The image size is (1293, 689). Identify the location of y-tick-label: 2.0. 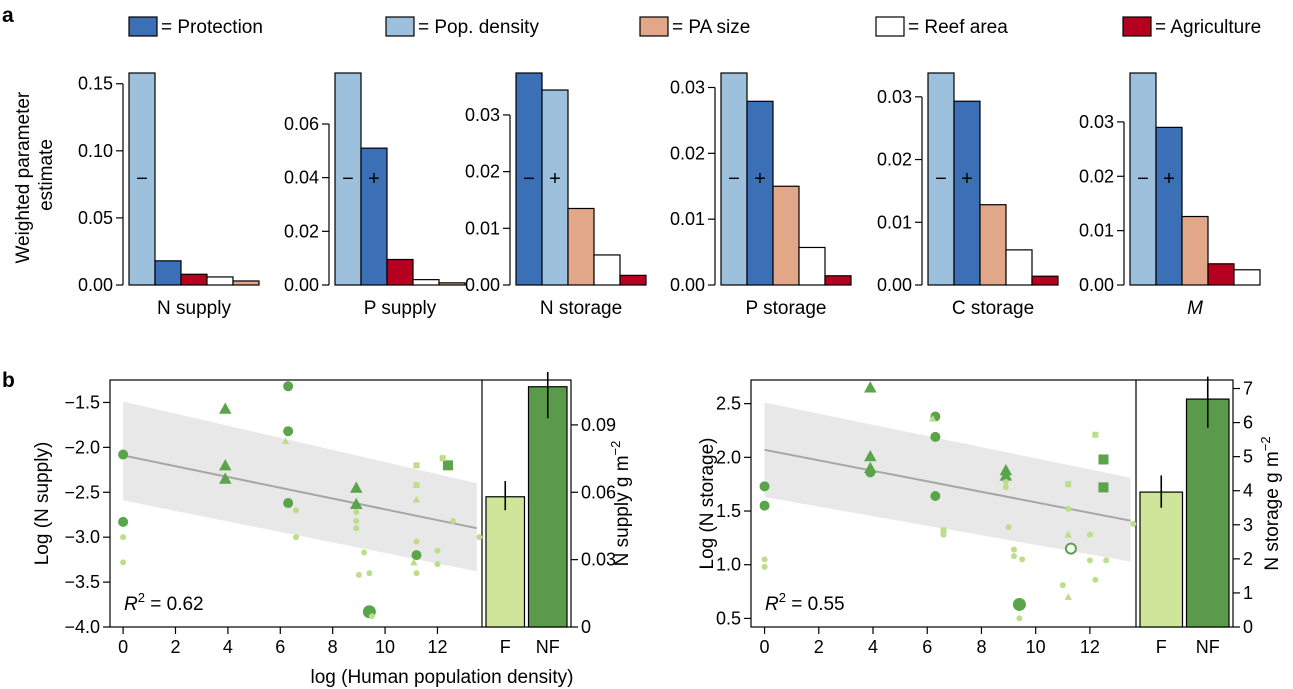
(728, 457).